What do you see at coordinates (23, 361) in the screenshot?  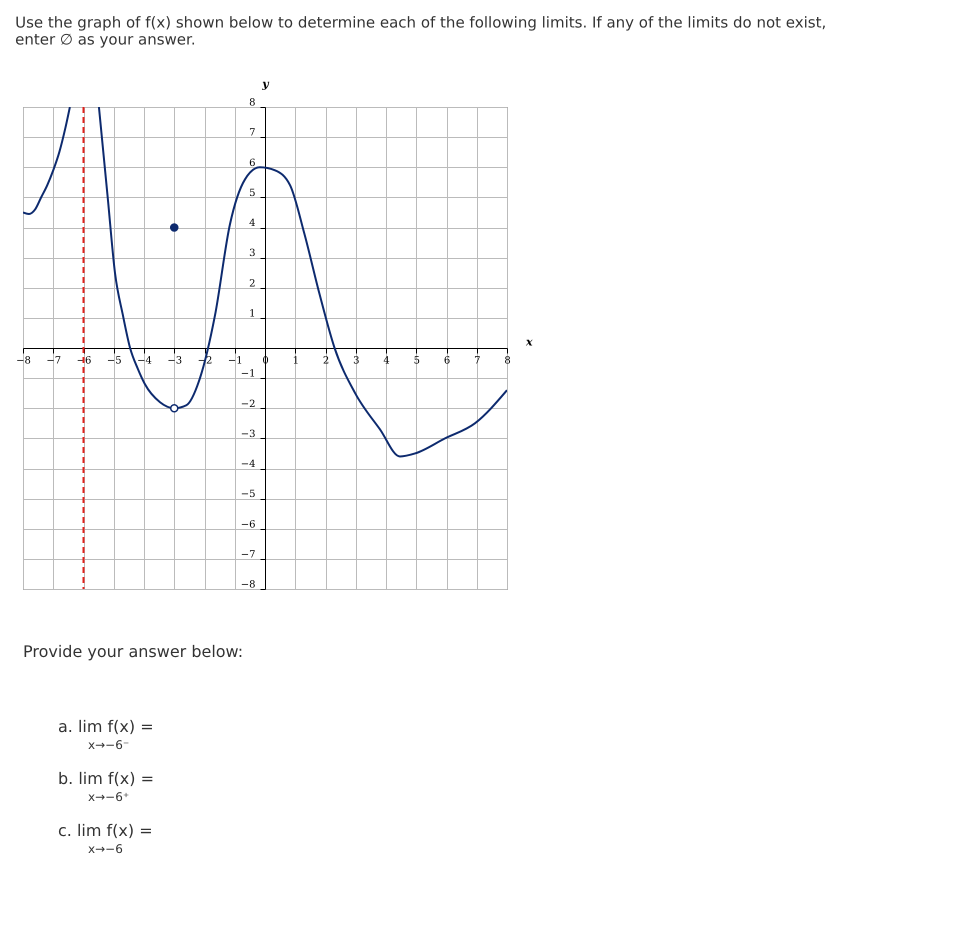 I see `x-tick-label: −8` at bounding box center [23, 361].